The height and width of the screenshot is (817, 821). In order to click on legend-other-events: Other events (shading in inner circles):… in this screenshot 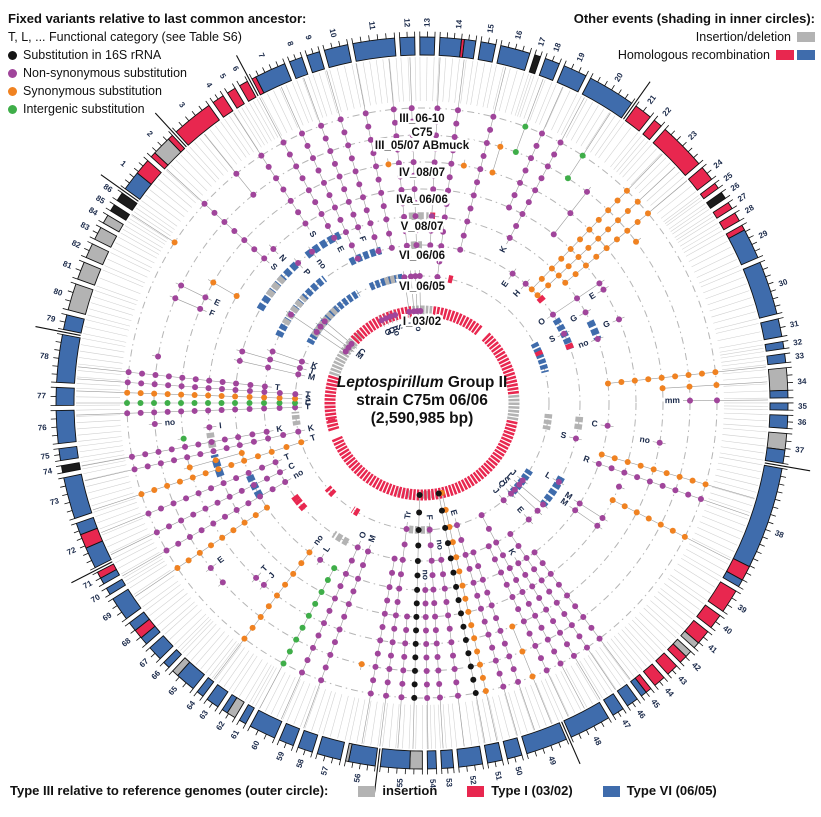, I will do `click(694, 37)`.